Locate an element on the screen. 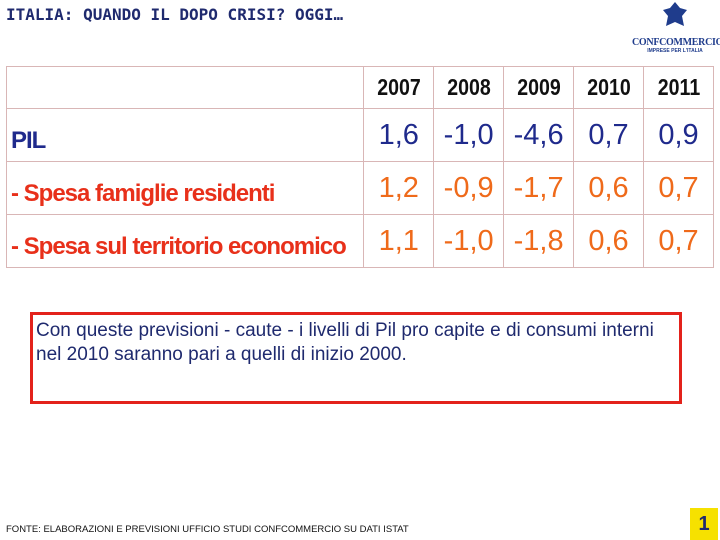 The height and width of the screenshot is (540, 720). logo-subtitle: IMPRESE PER L'ITALIA is located at coordinates (675, 51).